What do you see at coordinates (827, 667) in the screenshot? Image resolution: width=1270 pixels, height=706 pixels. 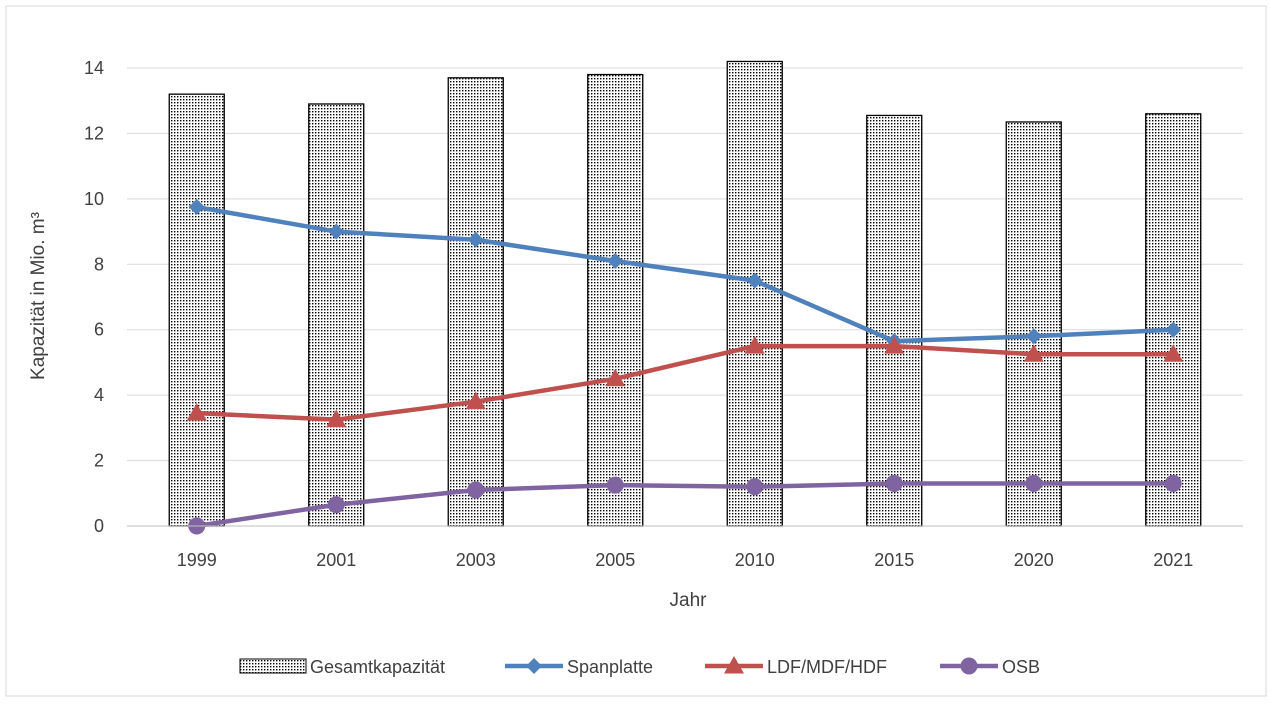 I see `legend-label: LDF/MDF/HDF` at bounding box center [827, 667].